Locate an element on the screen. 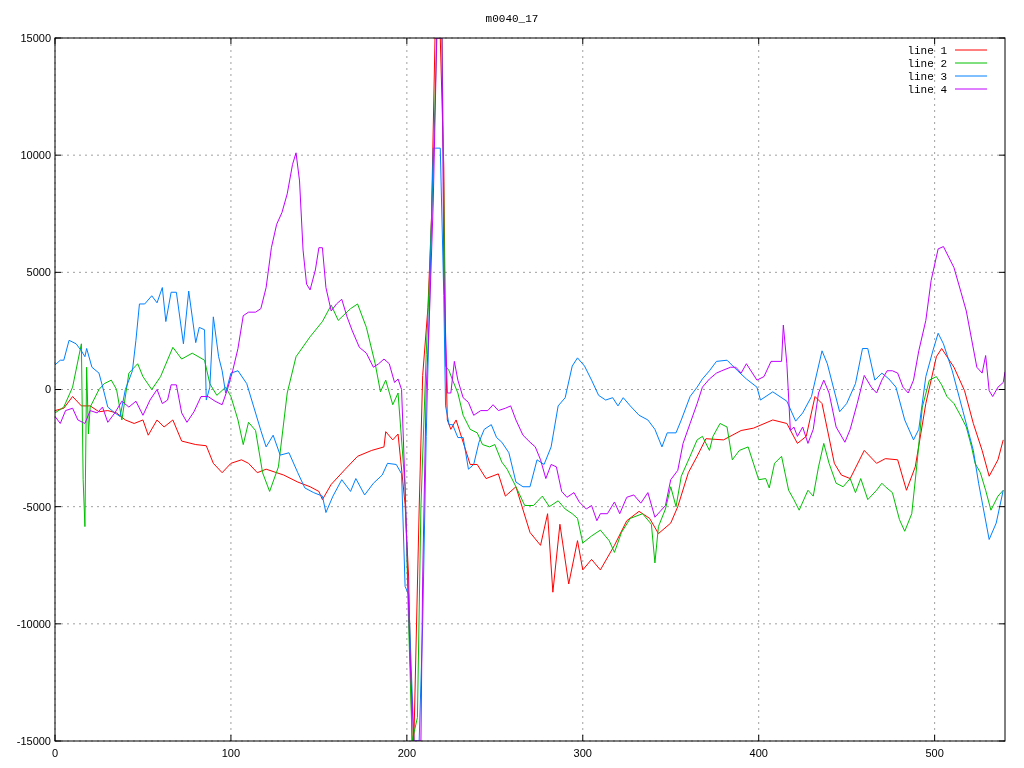 Image resolution: width=1024 pixels, height=768 pixels. x-tick-label: 300 is located at coordinates (582, 753).